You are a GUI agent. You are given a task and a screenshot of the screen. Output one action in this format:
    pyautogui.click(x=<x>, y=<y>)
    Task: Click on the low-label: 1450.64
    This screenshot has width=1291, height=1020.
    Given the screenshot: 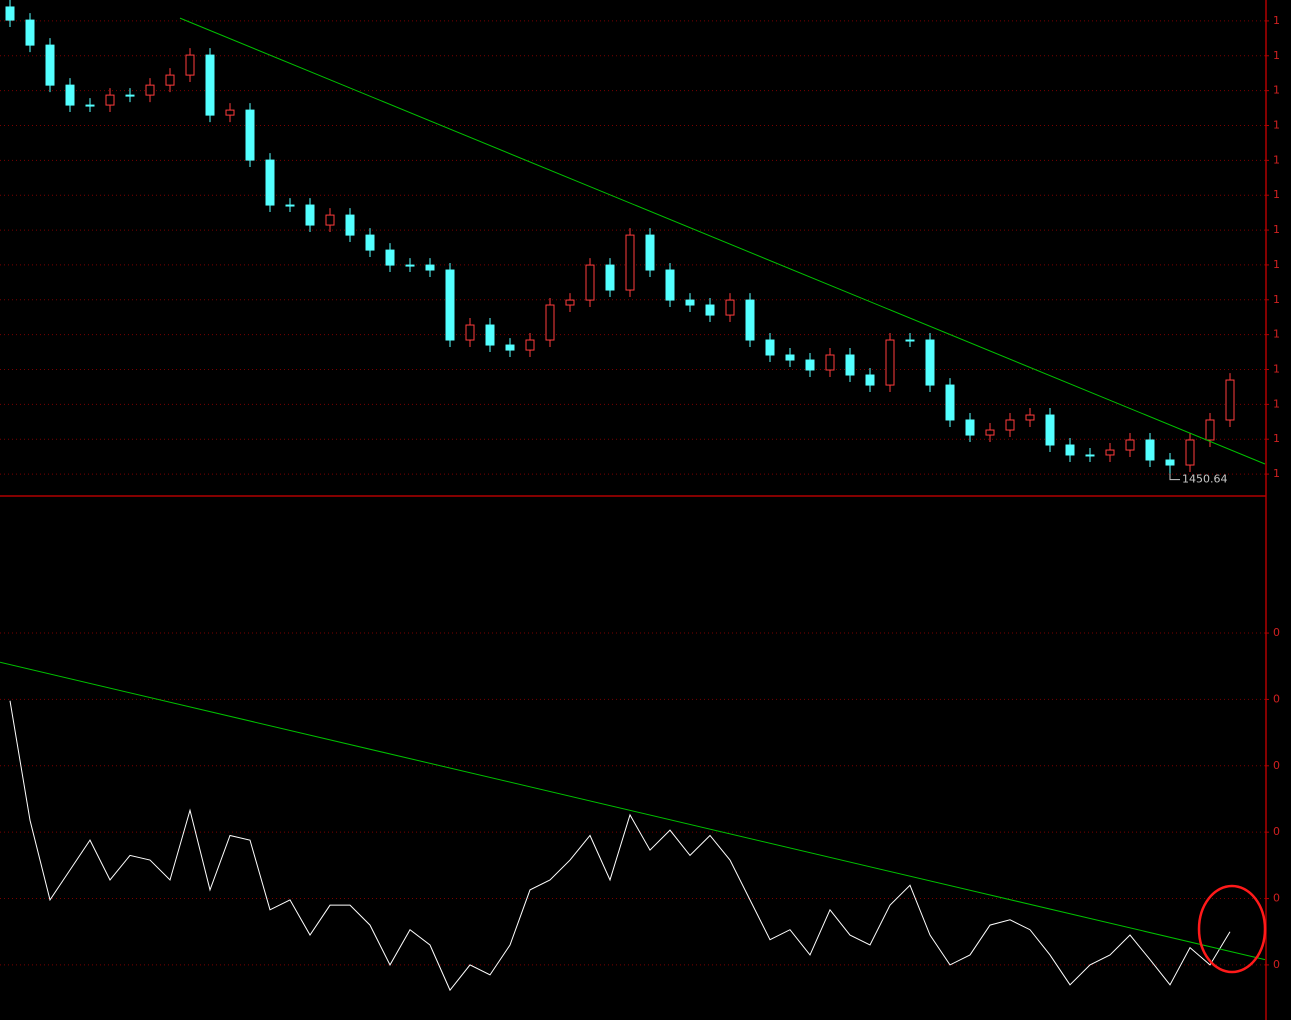 What is the action you would take?
    pyautogui.click(x=1205, y=479)
    